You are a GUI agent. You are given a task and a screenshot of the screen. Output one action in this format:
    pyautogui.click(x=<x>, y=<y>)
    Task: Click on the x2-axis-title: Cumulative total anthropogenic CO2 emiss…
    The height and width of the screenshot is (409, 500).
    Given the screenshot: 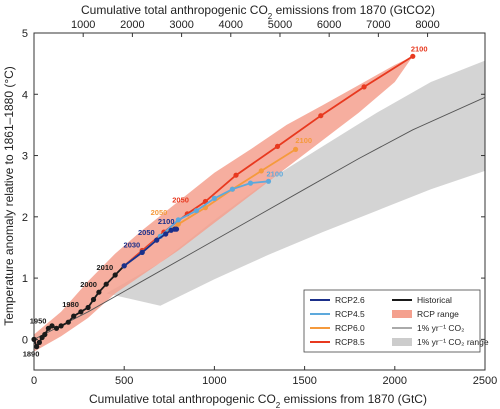 What is the action you would take?
    pyautogui.click(x=258, y=12)
    